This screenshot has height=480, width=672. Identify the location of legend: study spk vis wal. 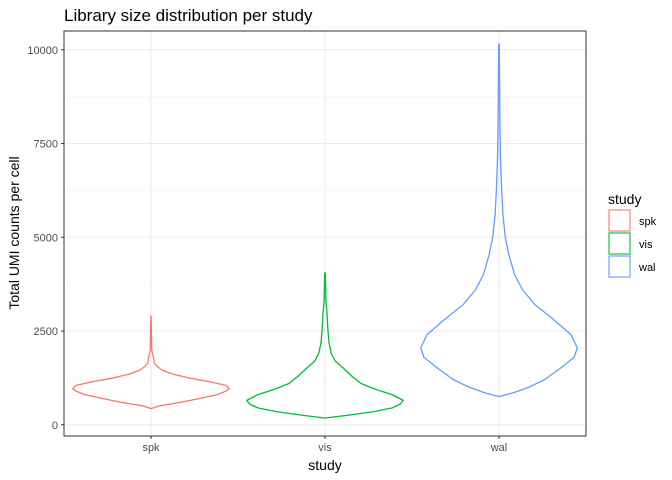
(632, 234).